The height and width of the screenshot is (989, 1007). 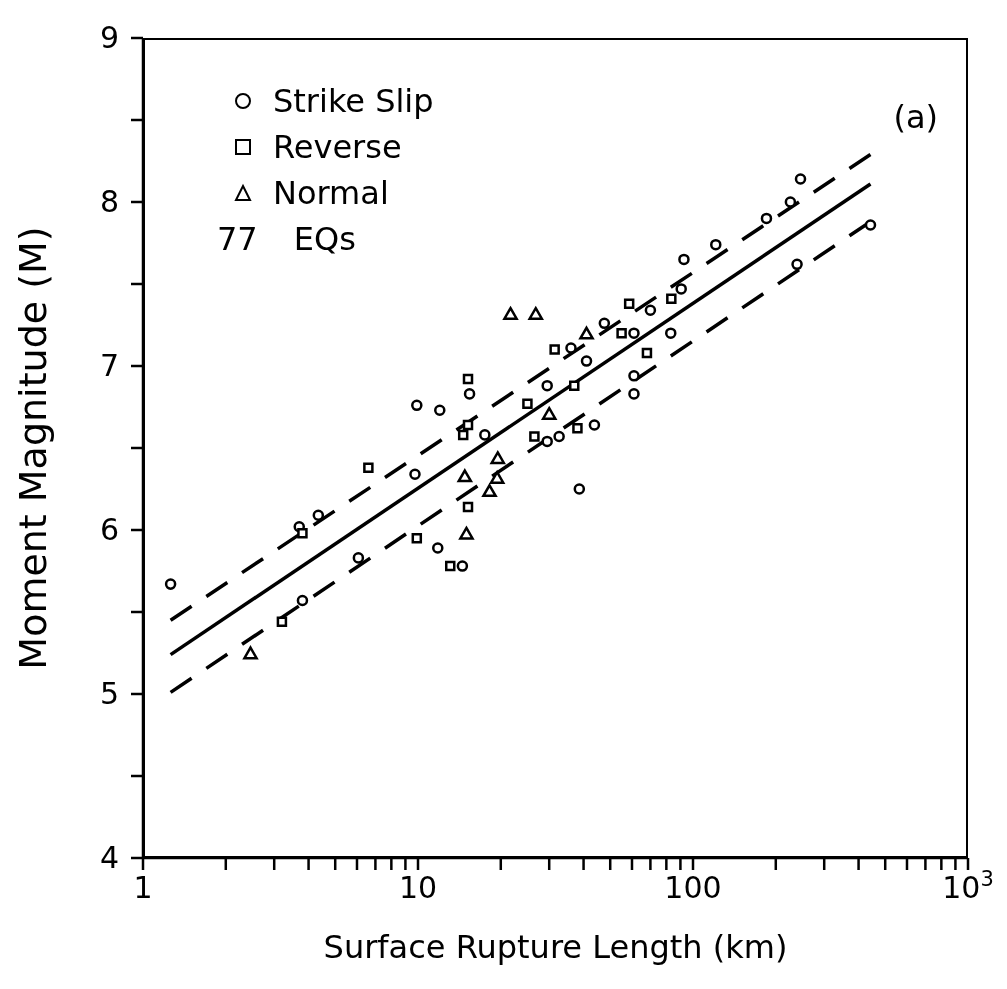 What do you see at coordinates (109, 693) in the screenshot?
I see `y-tick-label: 5` at bounding box center [109, 693].